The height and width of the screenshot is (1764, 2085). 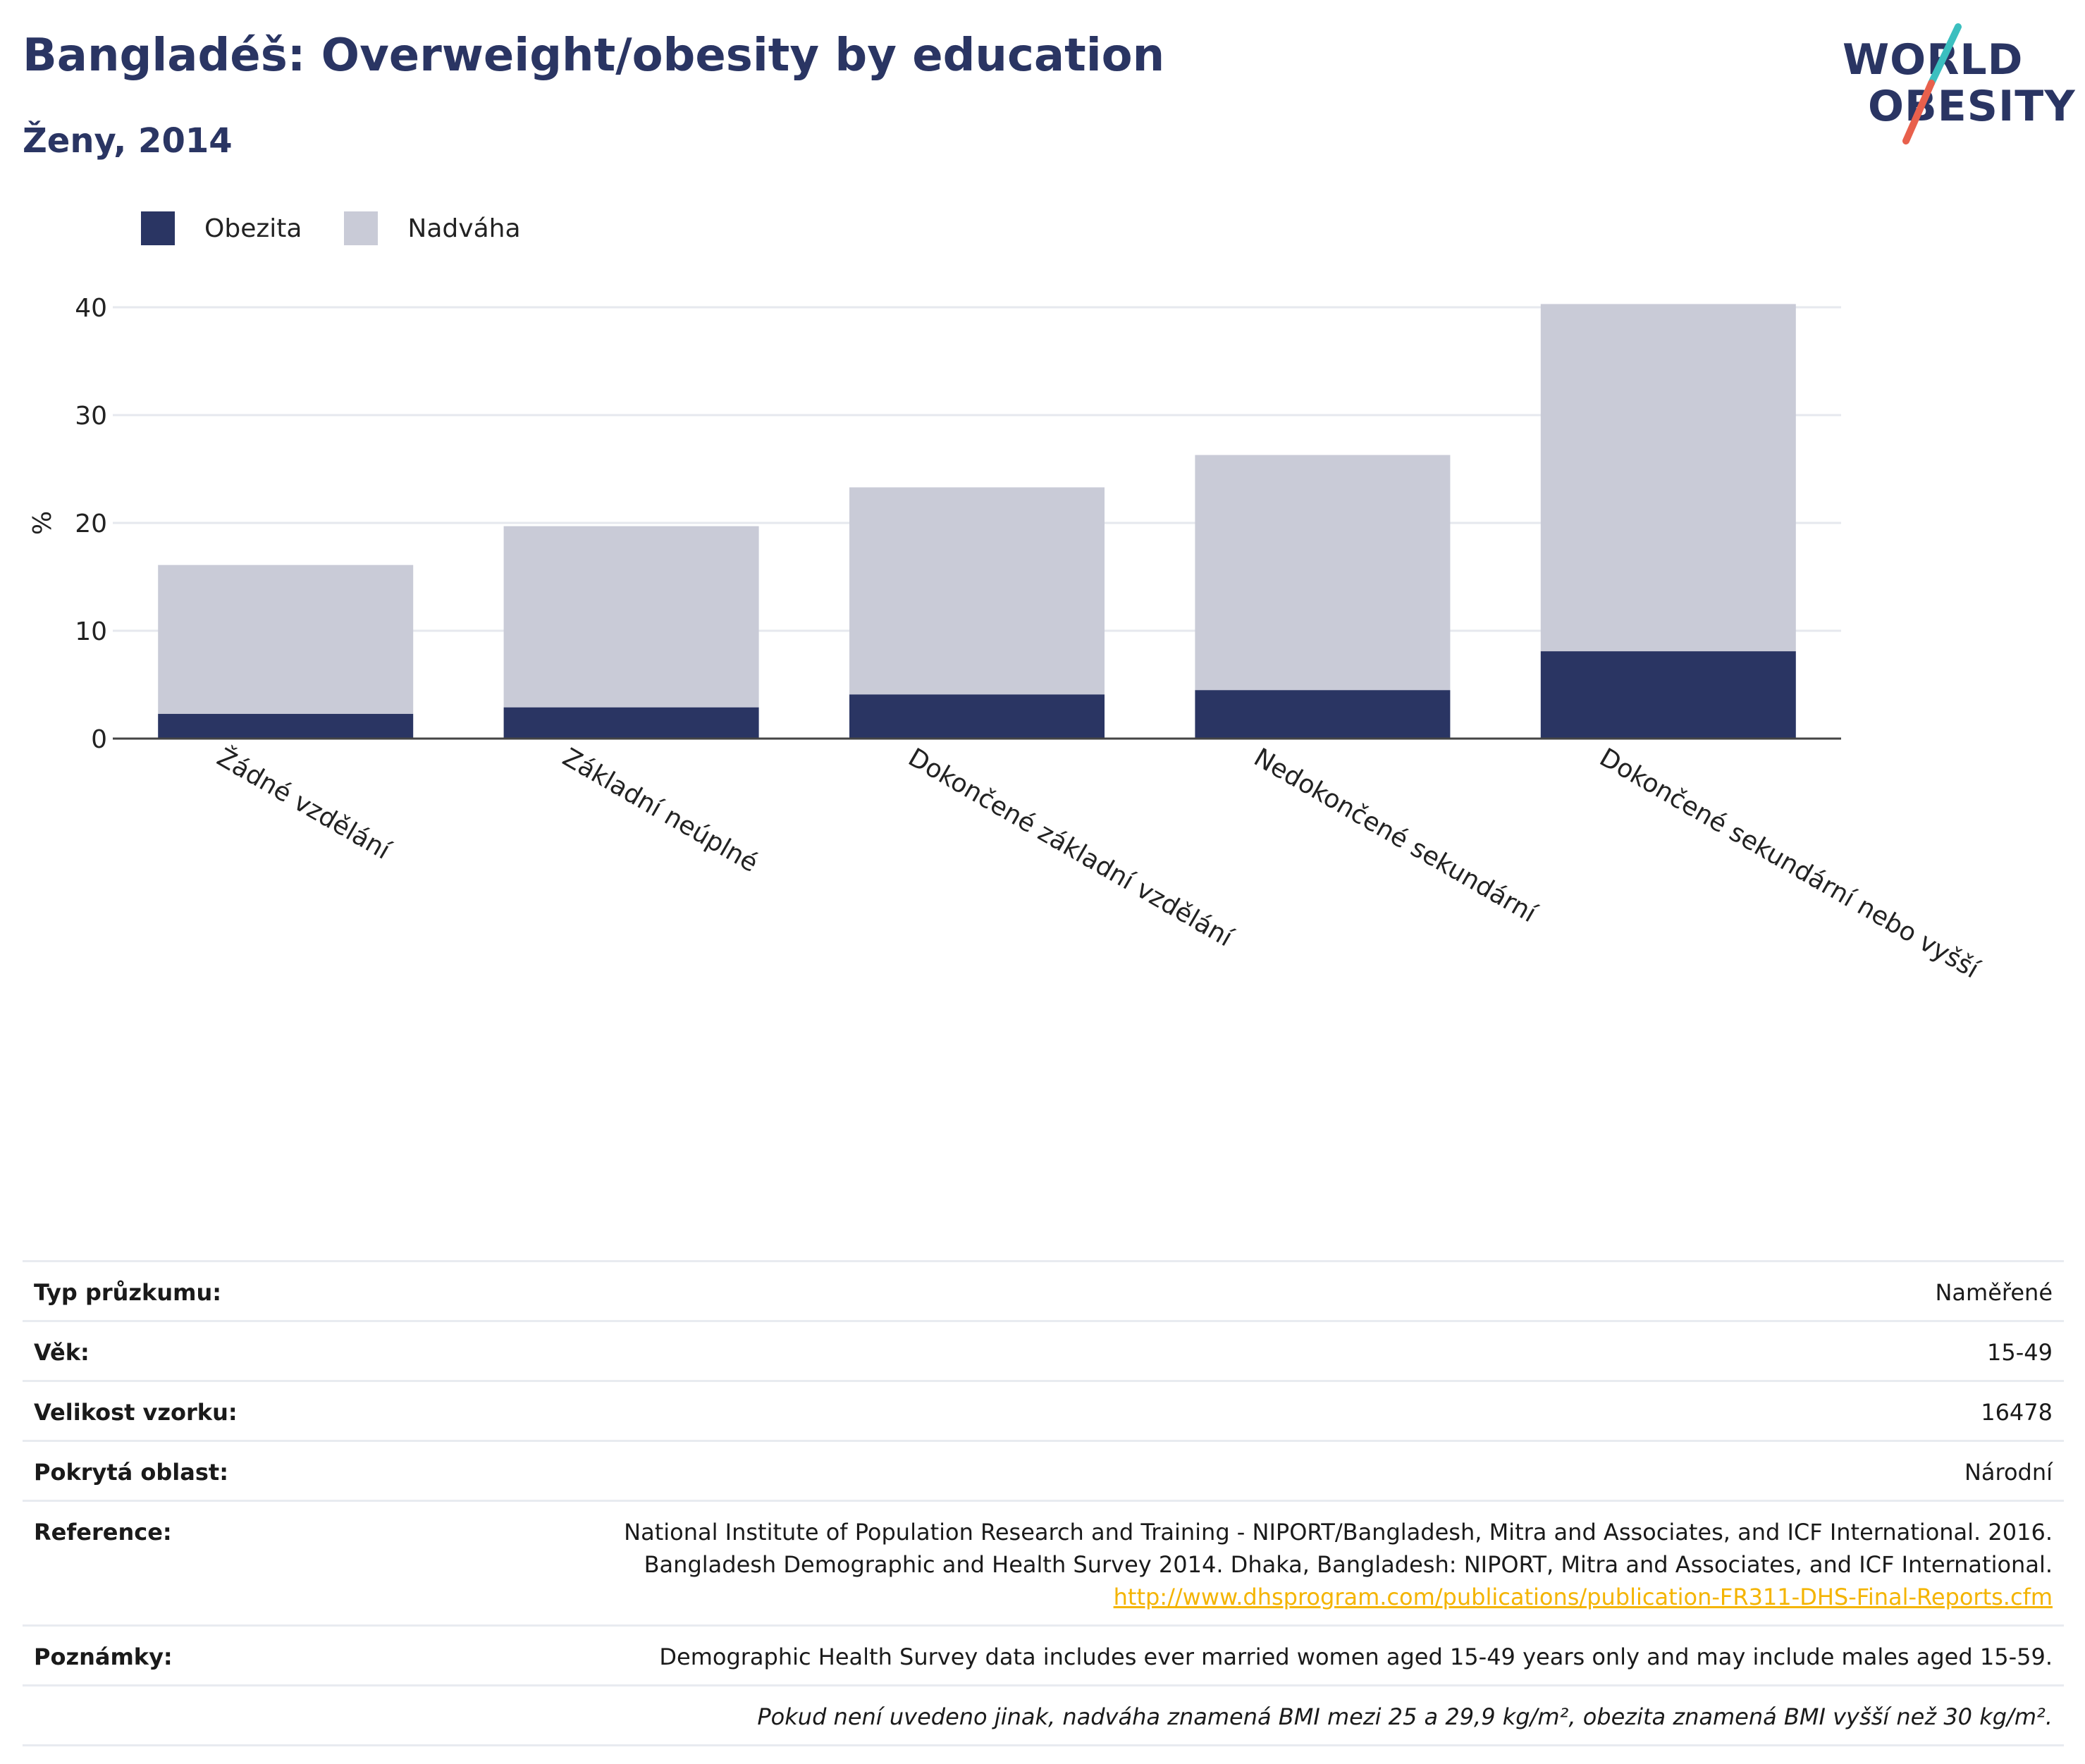 What do you see at coordinates (660, 810) in the screenshot?
I see `x-tick-label: Základní neúplné` at bounding box center [660, 810].